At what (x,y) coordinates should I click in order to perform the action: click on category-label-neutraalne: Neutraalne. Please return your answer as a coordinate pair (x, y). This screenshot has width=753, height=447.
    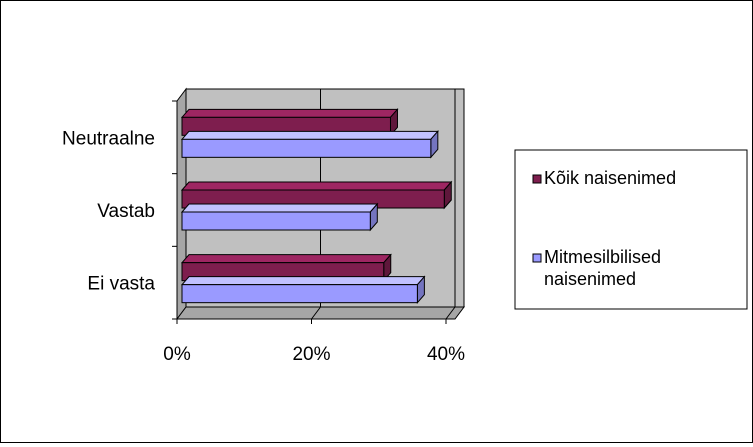
    Looking at the image, I should click on (108, 138).